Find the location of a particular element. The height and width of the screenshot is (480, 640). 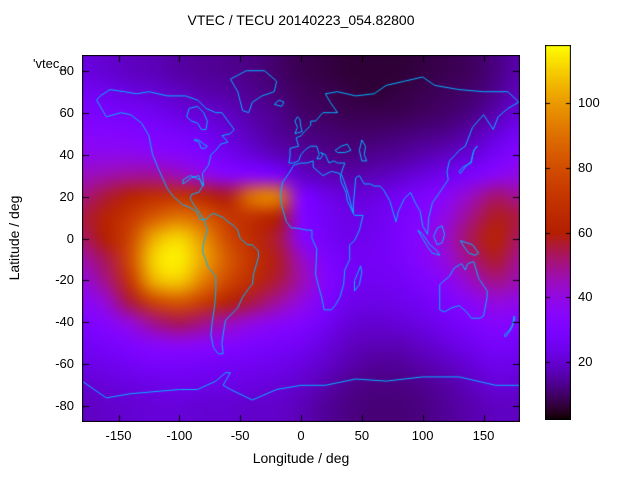

y-tick-label: 40 is located at coordinates (66, 154).